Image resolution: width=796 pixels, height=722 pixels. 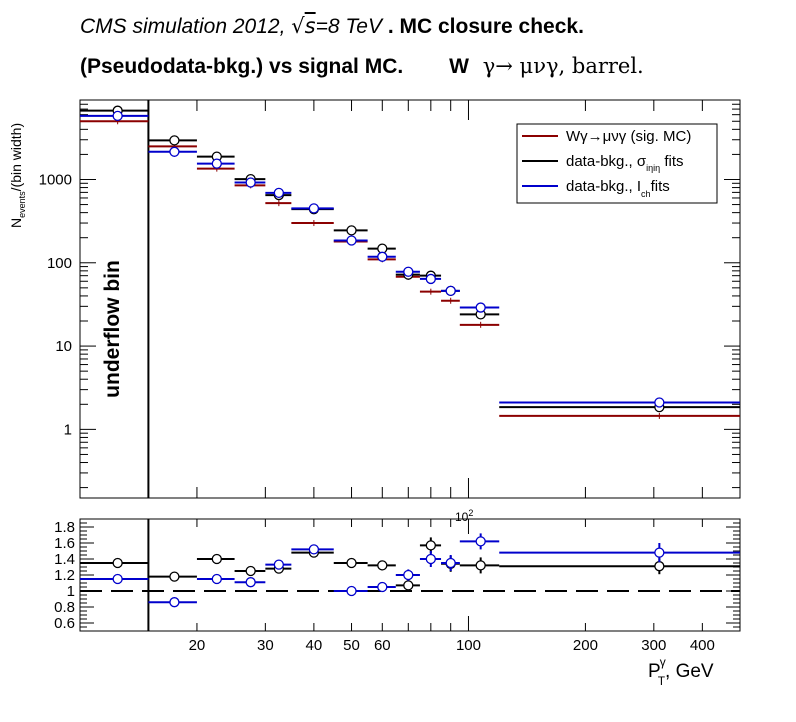 I want to click on x-tick-label: 200, so click(x=585, y=645).